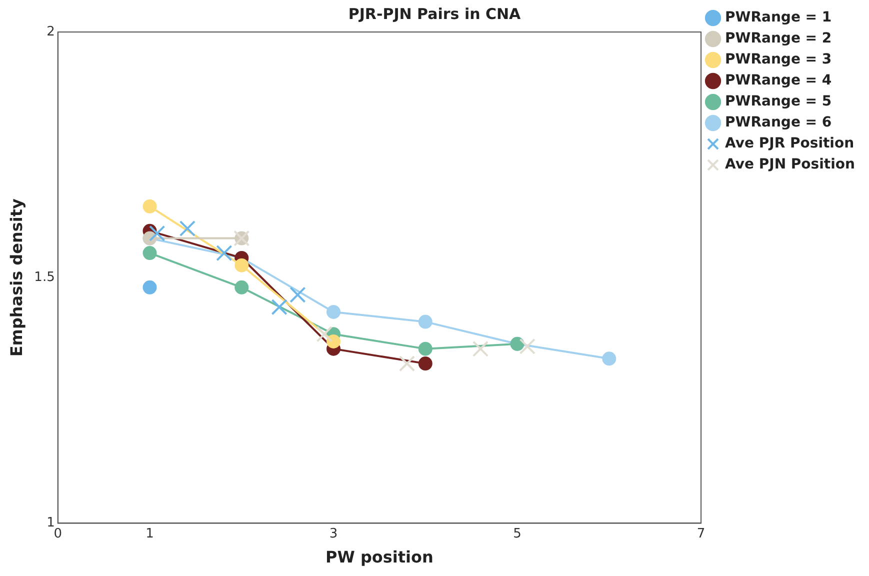 Image resolution: width=869 pixels, height=576 pixels. I want to click on y-axis-title: Emphasis density, so click(16, 277).